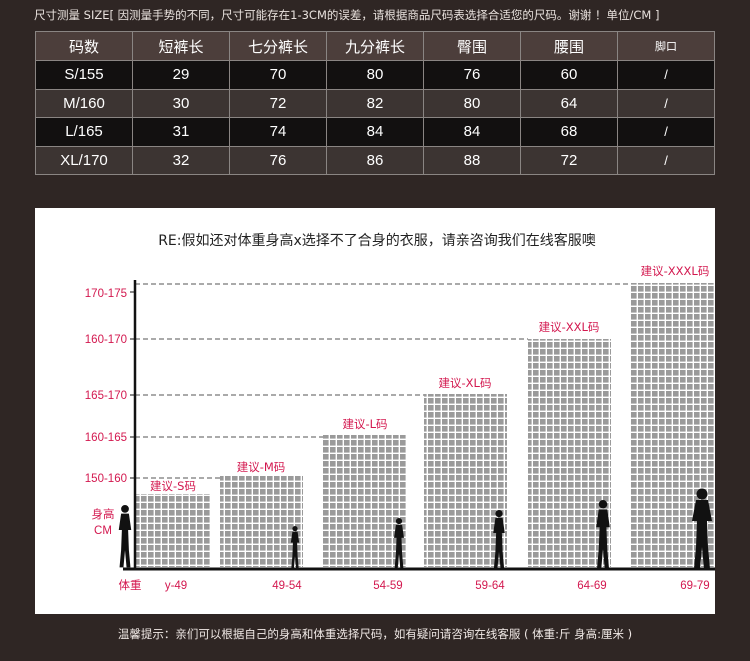 The image size is (750, 661). Describe the element at coordinates (472, 160) in the screenshot. I see `table-cell: 88` at that location.